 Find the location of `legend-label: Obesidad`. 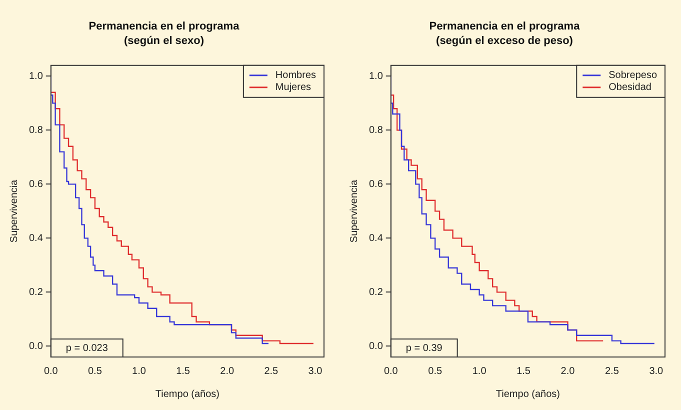

legend-label: Obesidad is located at coordinates (630, 88).